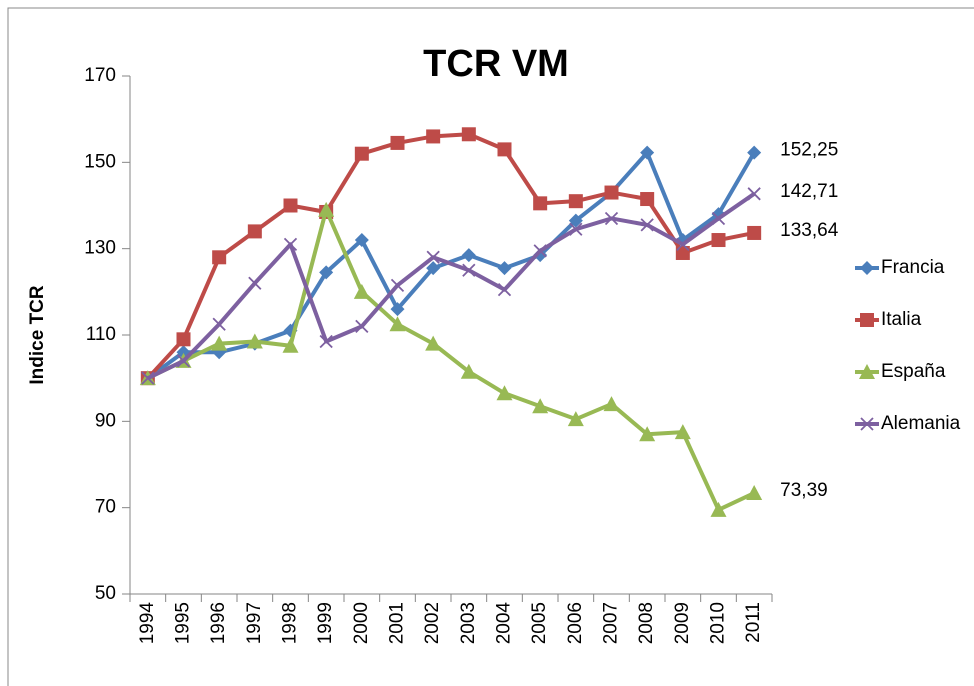 The height and width of the screenshot is (686, 974). Describe the element at coordinates (496, 64) in the screenshot. I see `chart-title: TCR VM` at that location.